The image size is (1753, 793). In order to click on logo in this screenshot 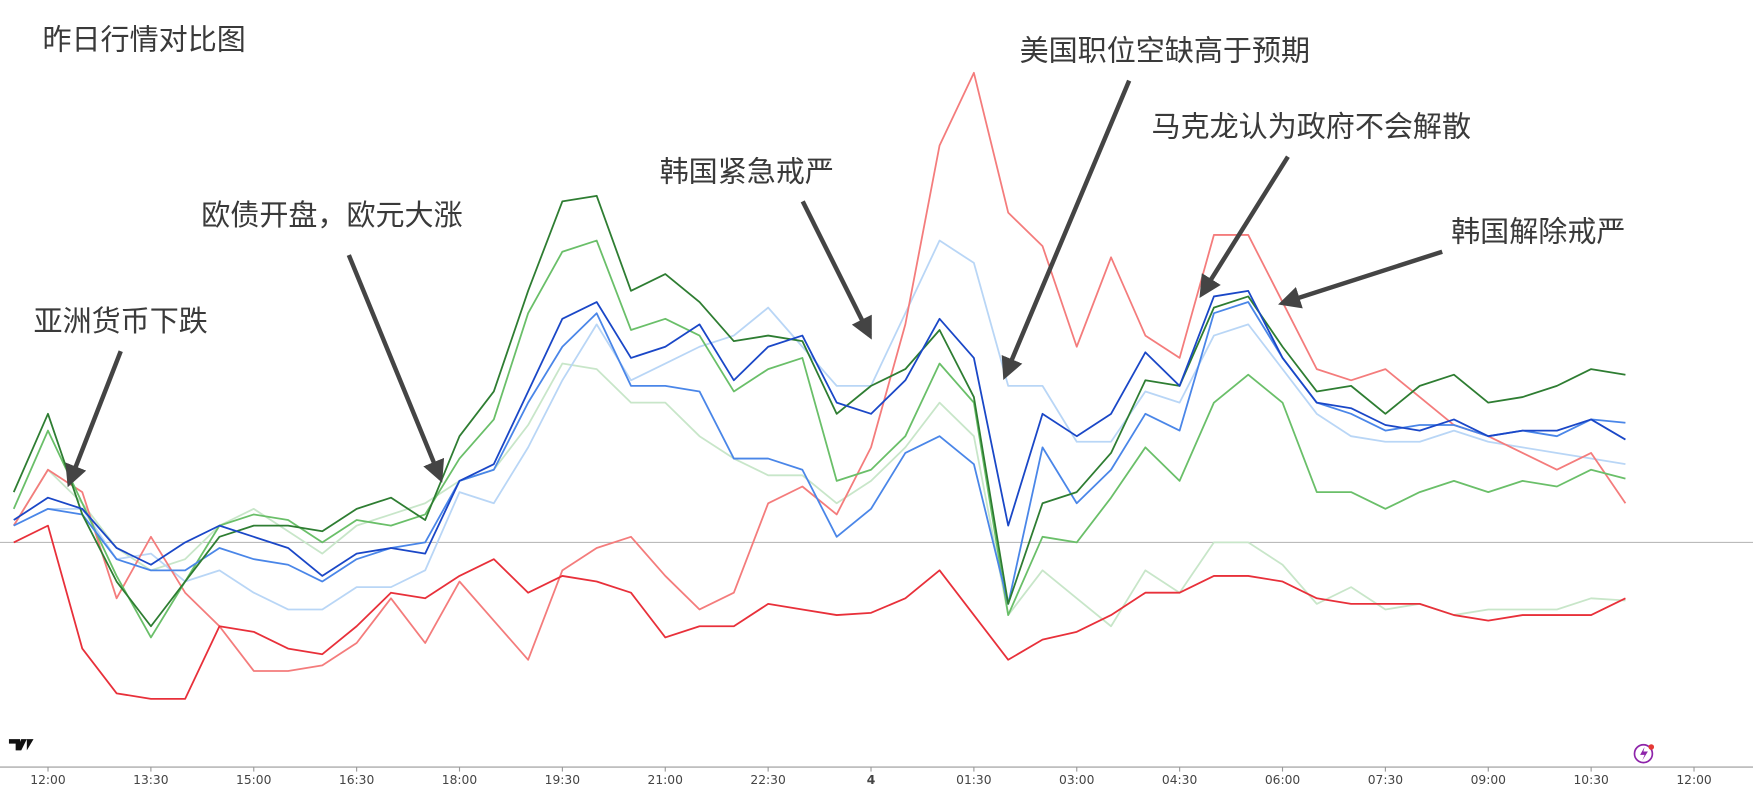, I will do `click(21, 745)`.